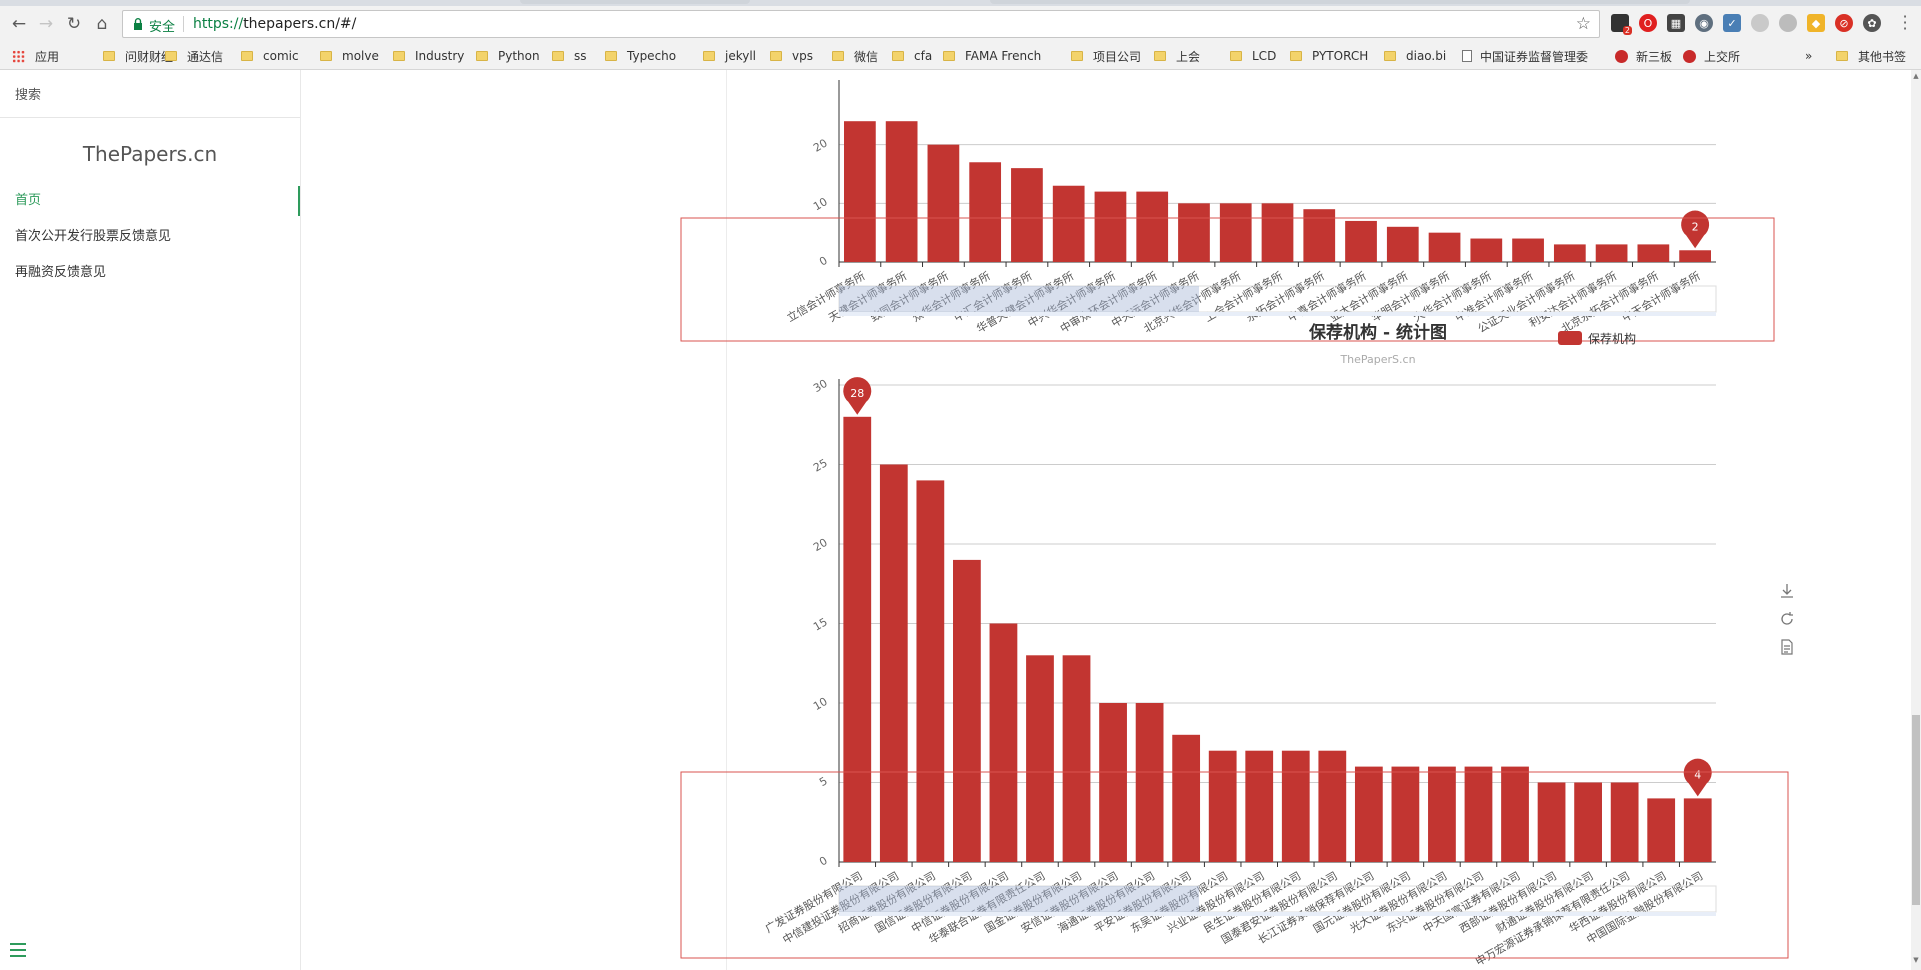  What do you see at coordinates (1787, 619) in the screenshot?
I see `refresh-icon` at bounding box center [1787, 619].